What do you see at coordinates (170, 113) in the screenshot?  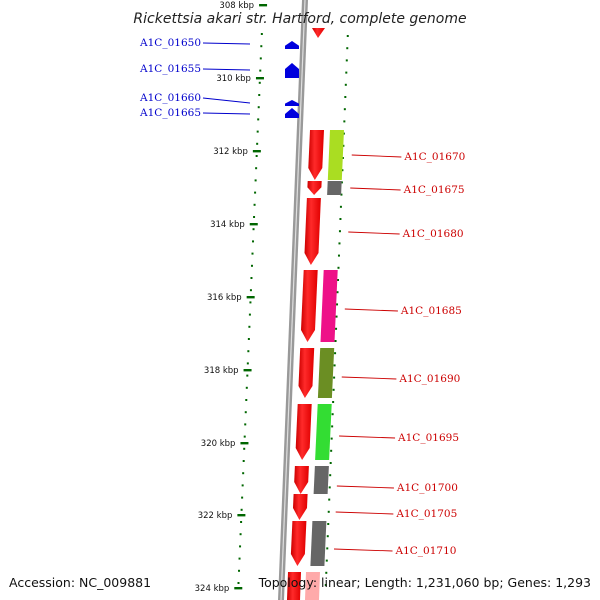 I see `gene-label-a1c_01665: A1C_01665` at bounding box center [170, 113].